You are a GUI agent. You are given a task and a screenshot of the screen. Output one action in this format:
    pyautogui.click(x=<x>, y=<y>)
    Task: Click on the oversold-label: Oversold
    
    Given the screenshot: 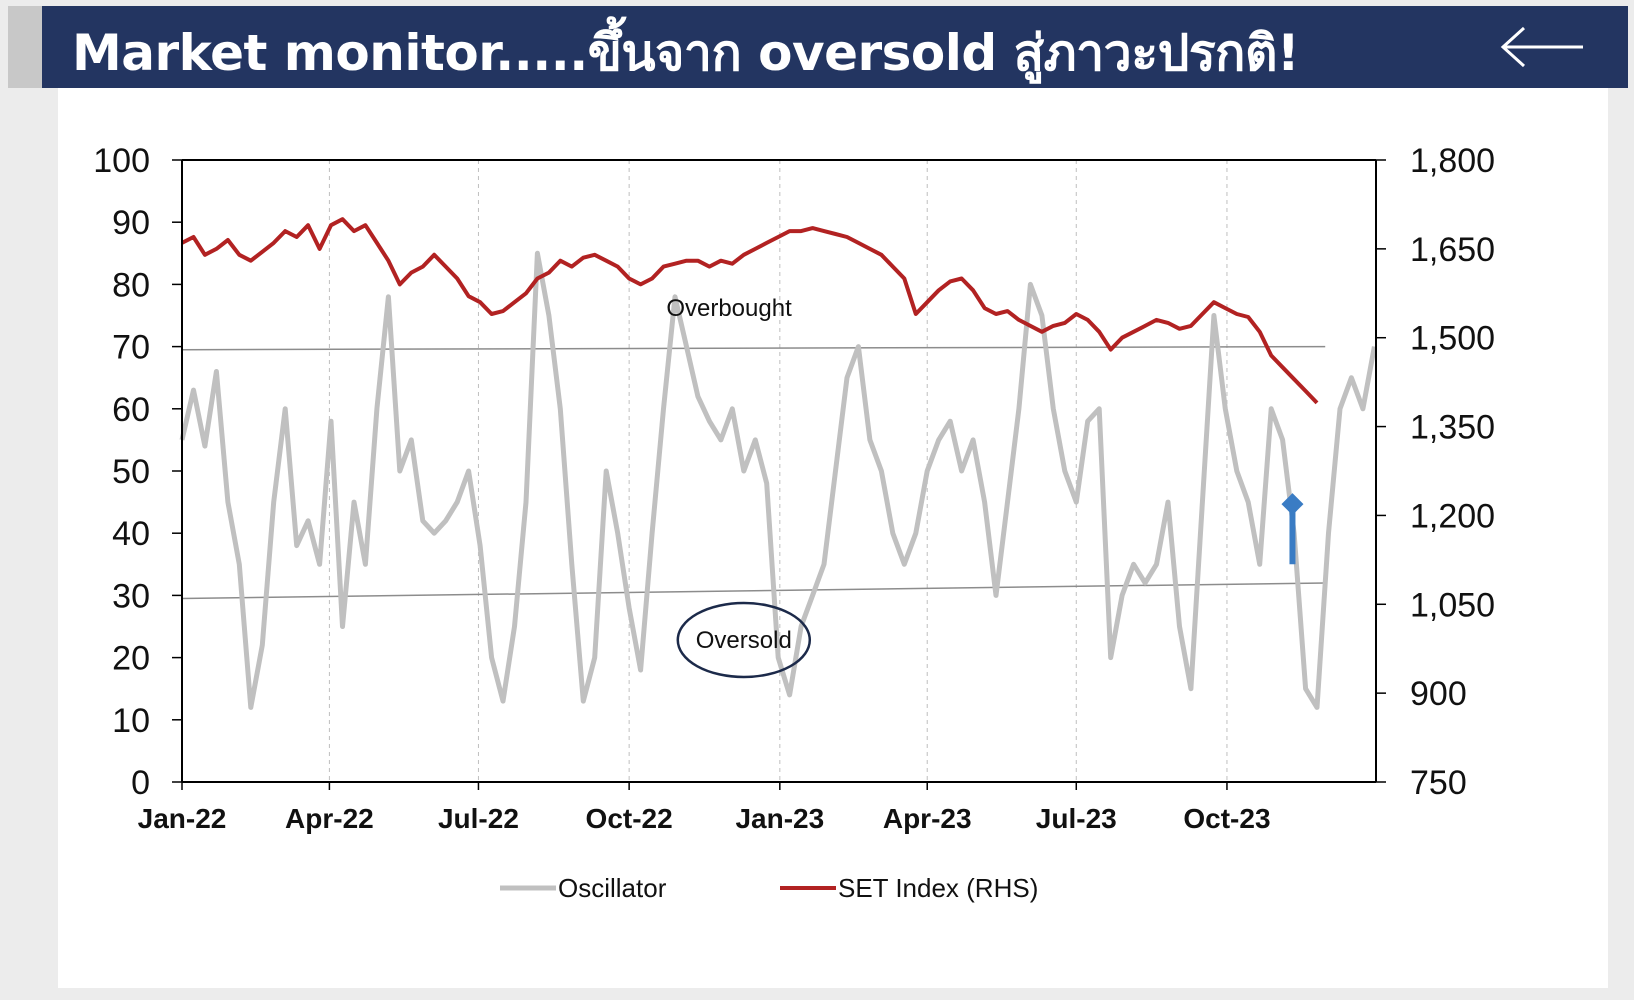 What is the action you would take?
    pyautogui.click(x=744, y=640)
    